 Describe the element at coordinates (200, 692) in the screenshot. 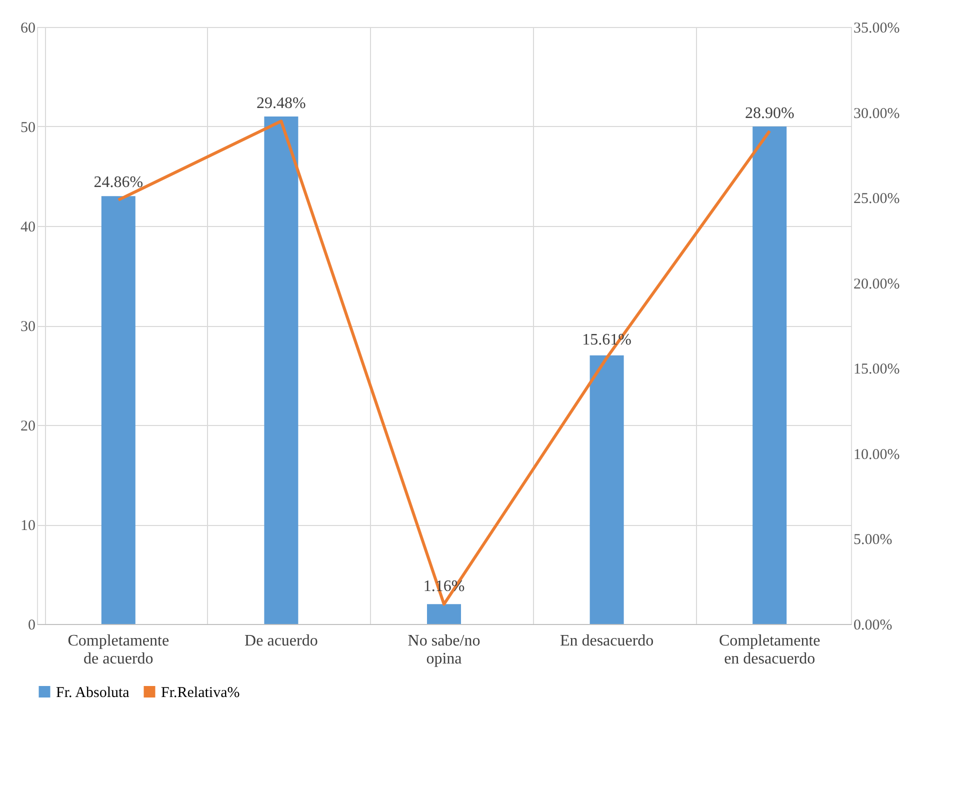

I see `legend-label: Fr.Relativa%` at that location.